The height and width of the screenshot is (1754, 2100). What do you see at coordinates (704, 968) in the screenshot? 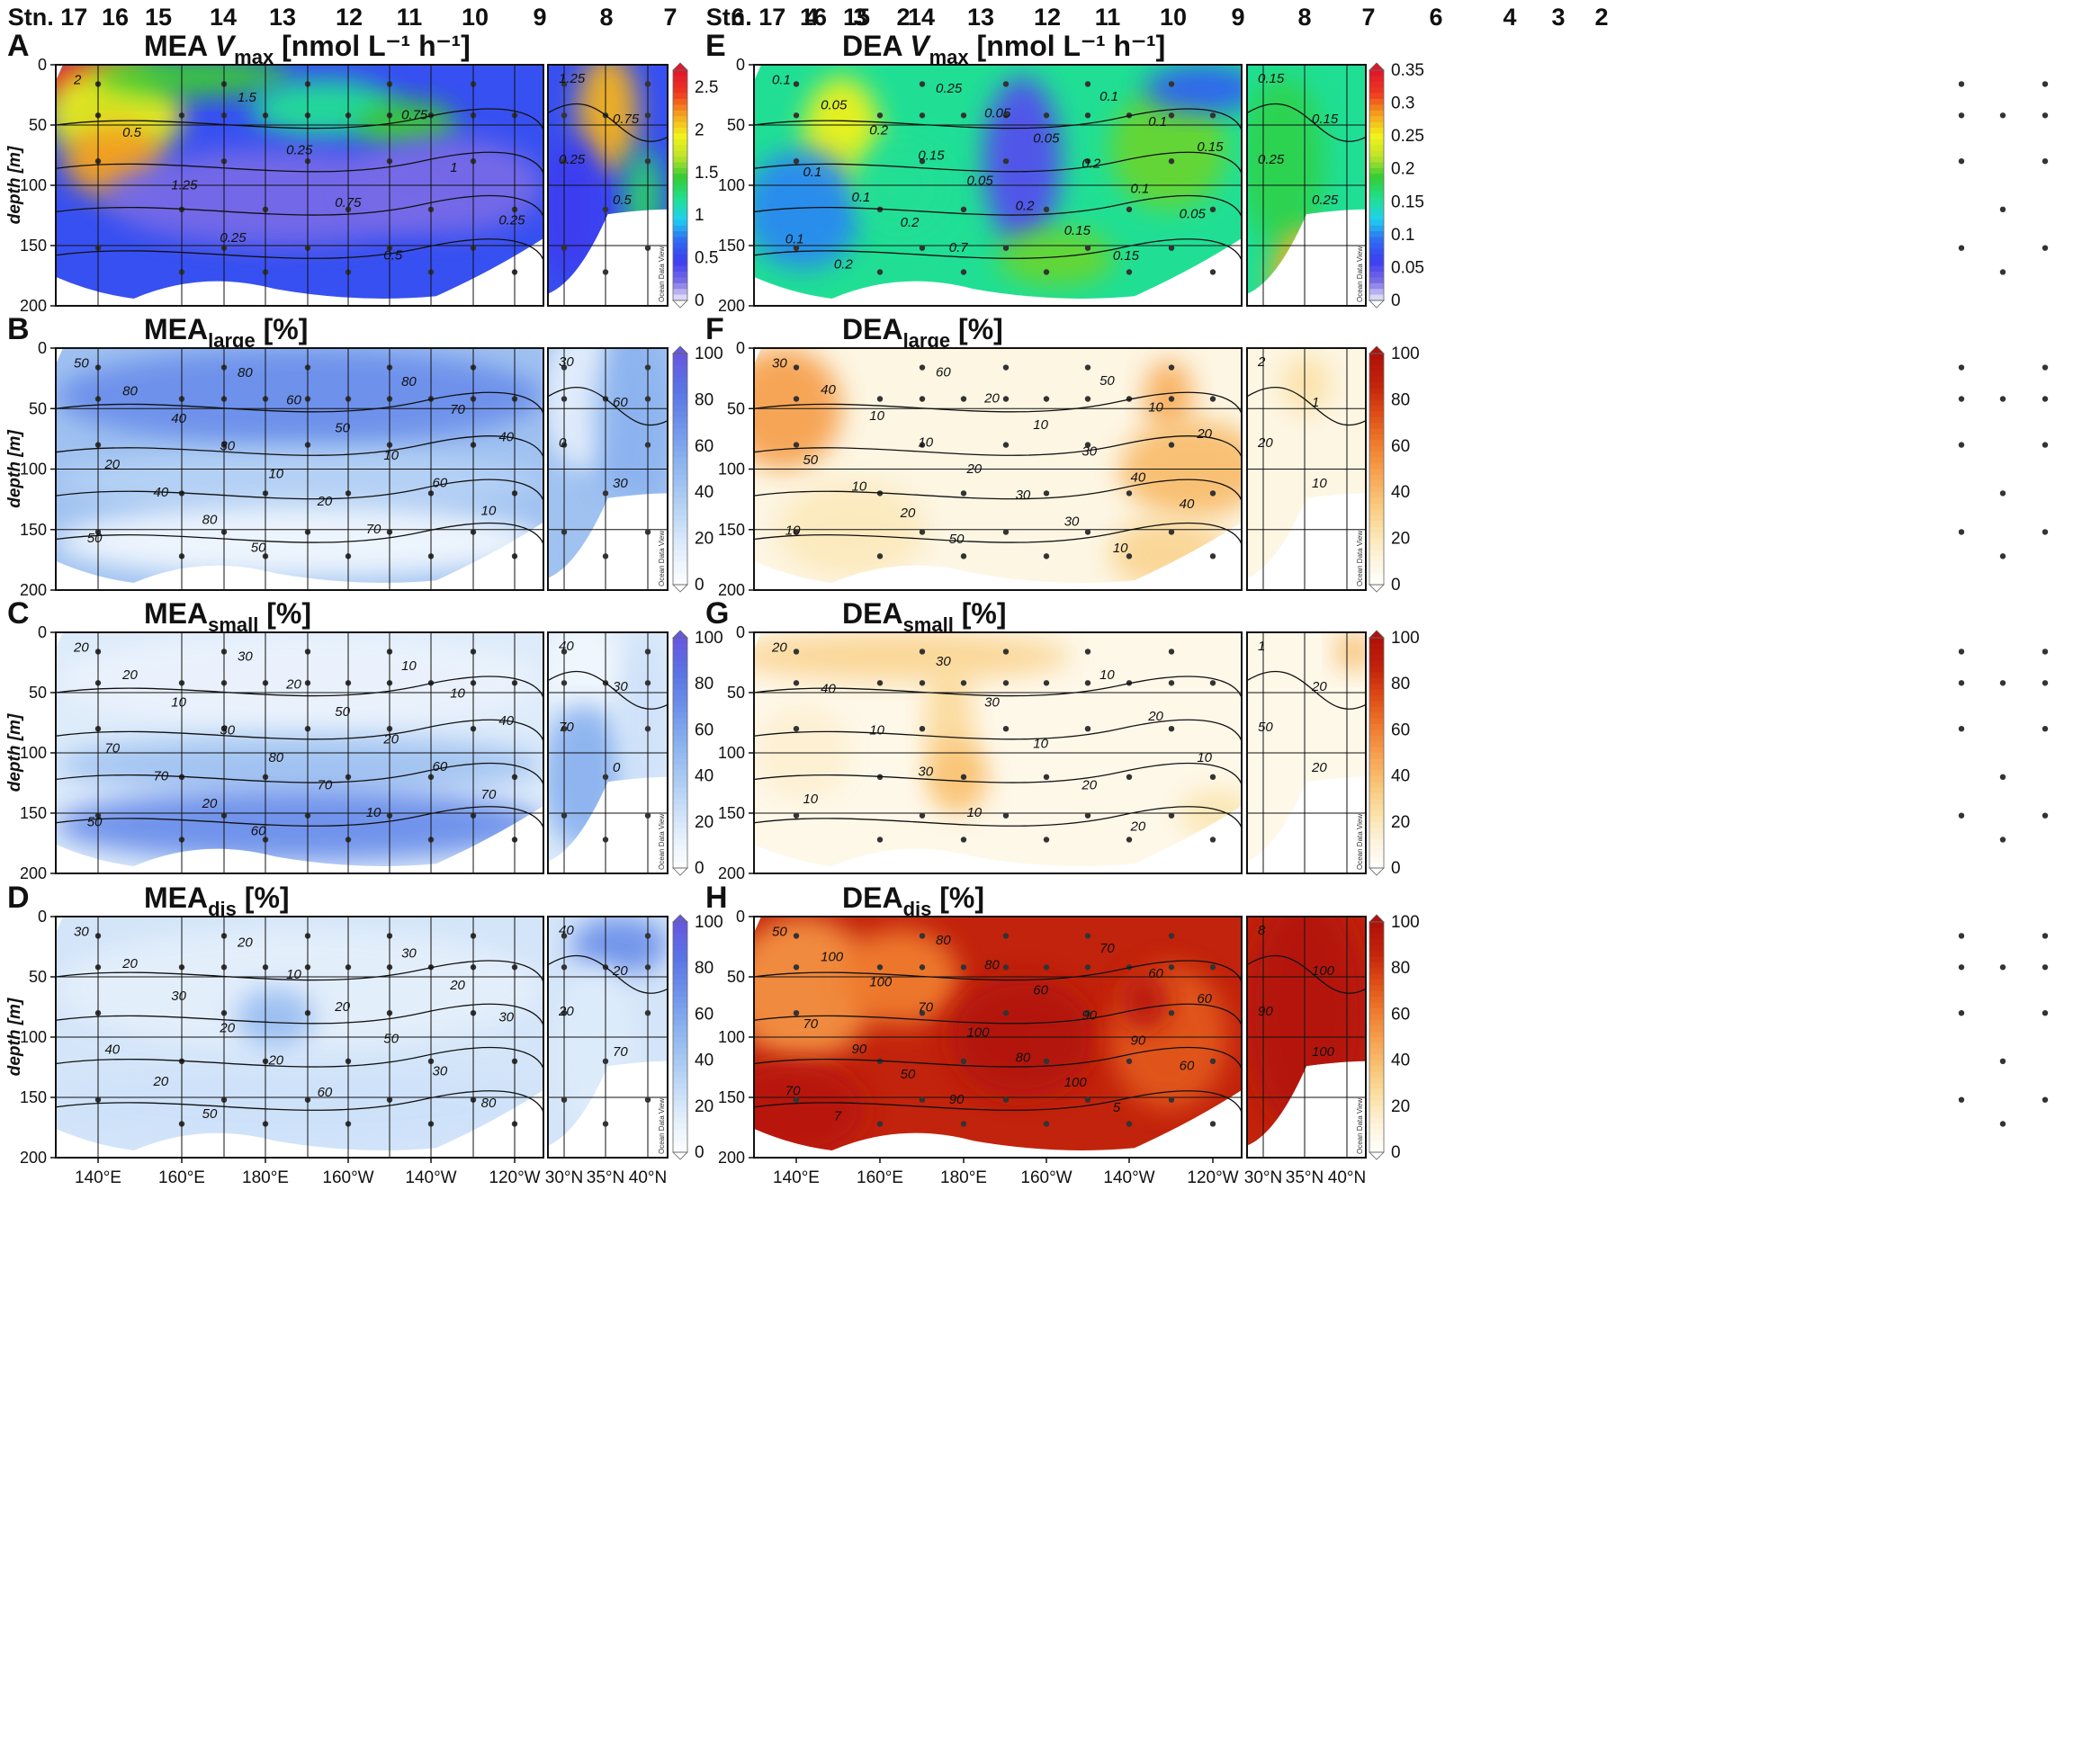
I see `colorbar-tick-label: 80` at bounding box center [704, 968].